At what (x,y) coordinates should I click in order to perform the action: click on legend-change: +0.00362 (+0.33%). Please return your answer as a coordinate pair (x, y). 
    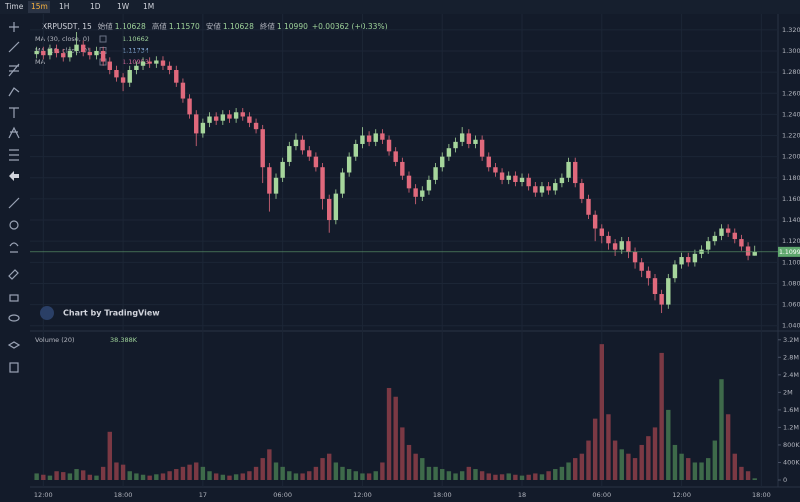
    Looking at the image, I should click on (350, 26).